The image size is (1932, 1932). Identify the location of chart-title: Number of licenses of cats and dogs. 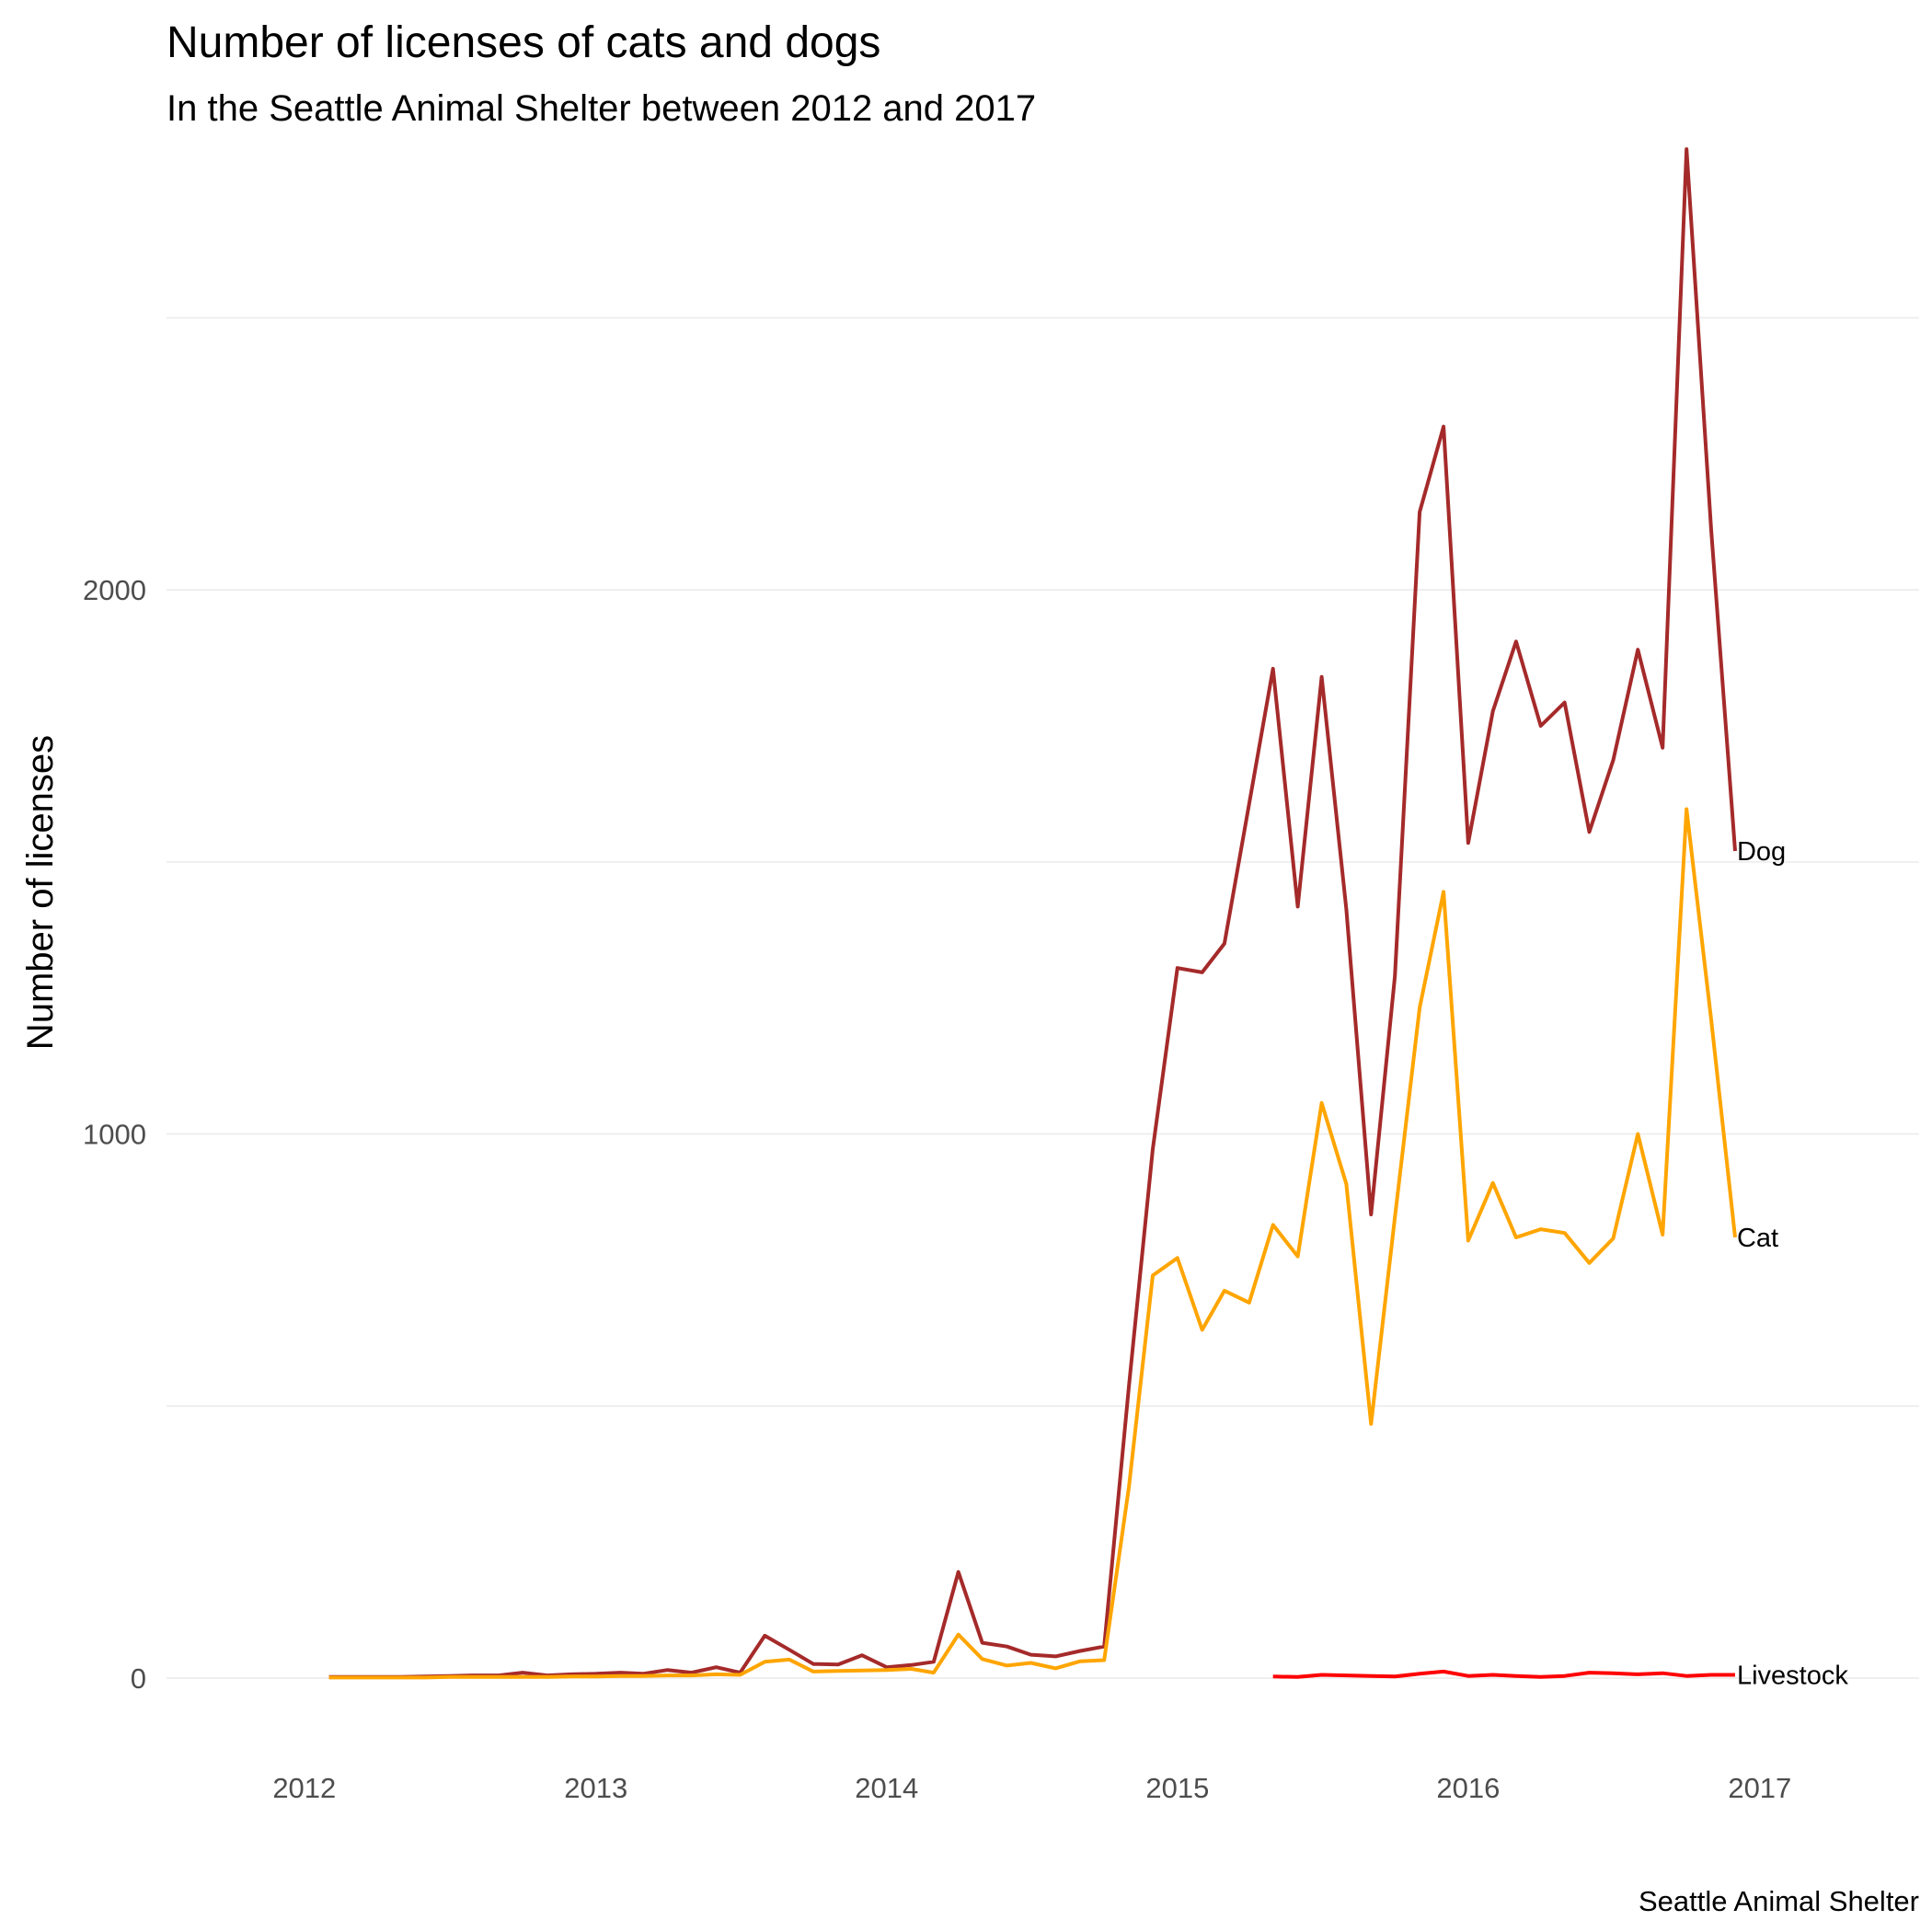
(523, 42).